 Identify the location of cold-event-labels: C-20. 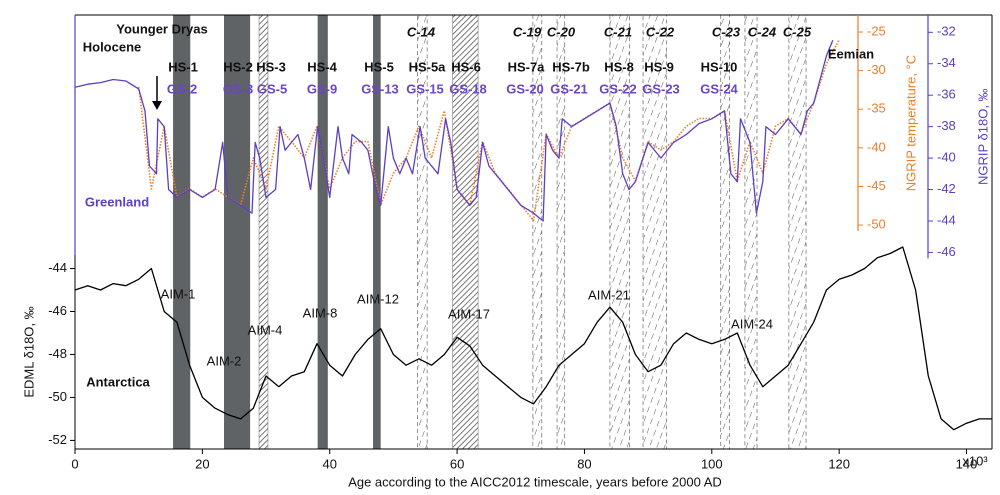
(561, 31).